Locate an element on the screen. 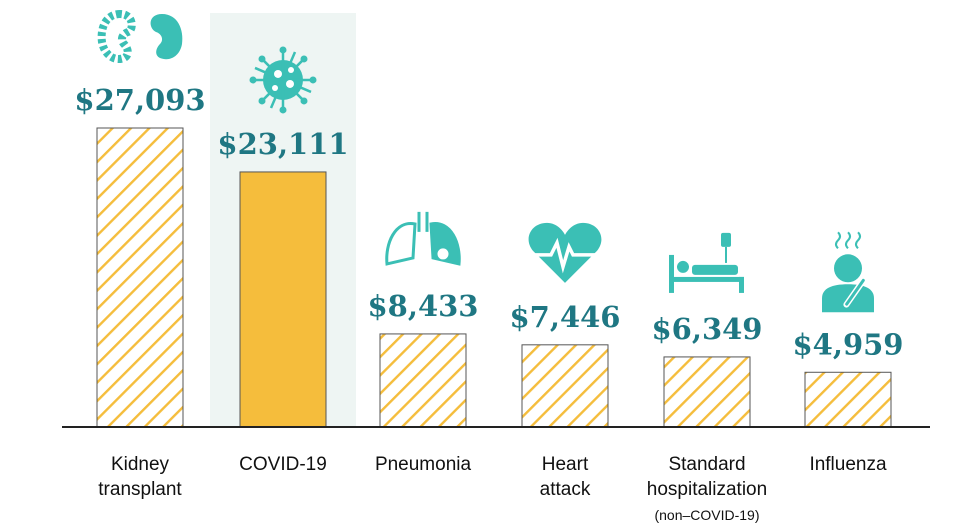 The image size is (980, 529). value-label: $4,959 is located at coordinates (848, 344).